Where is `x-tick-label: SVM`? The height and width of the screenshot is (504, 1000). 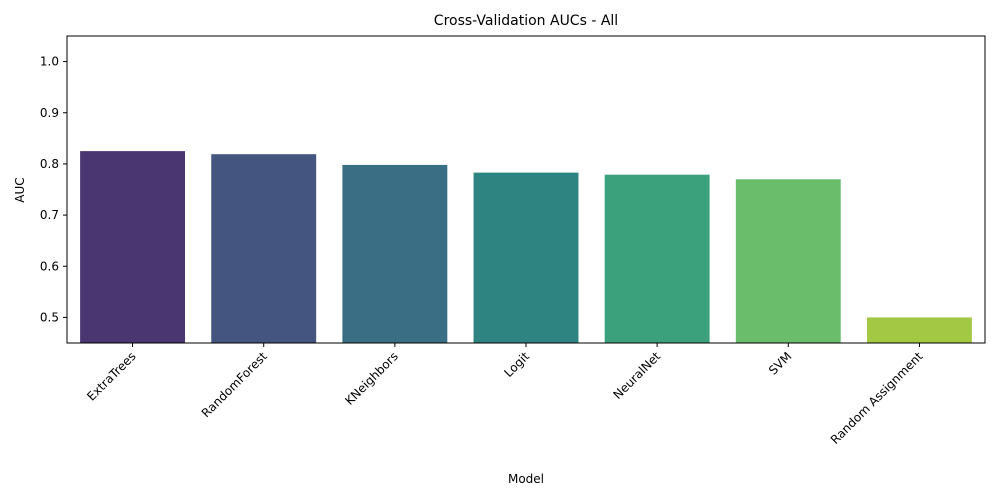
x-tick-label: SVM is located at coordinates (780, 363).